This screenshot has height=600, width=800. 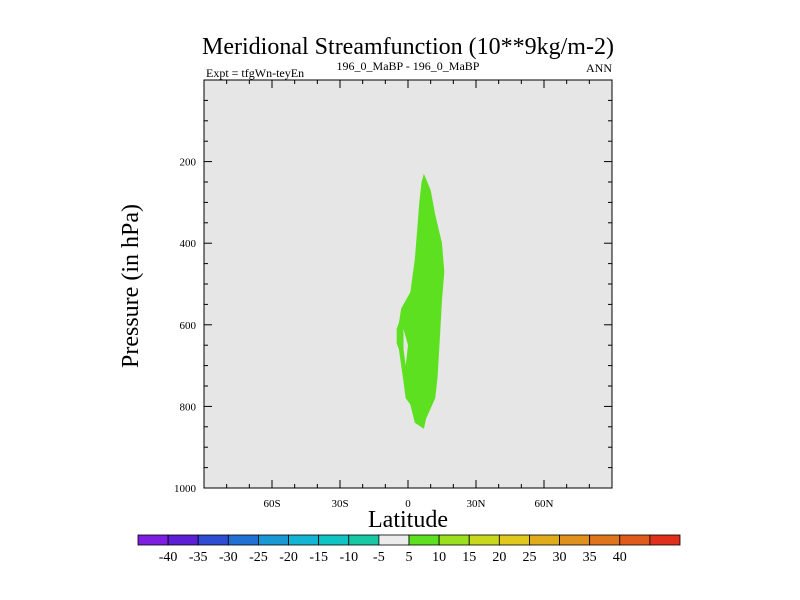 What do you see at coordinates (198, 557) in the screenshot?
I see `colorbar-label: -35` at bounding box center [198, 557].